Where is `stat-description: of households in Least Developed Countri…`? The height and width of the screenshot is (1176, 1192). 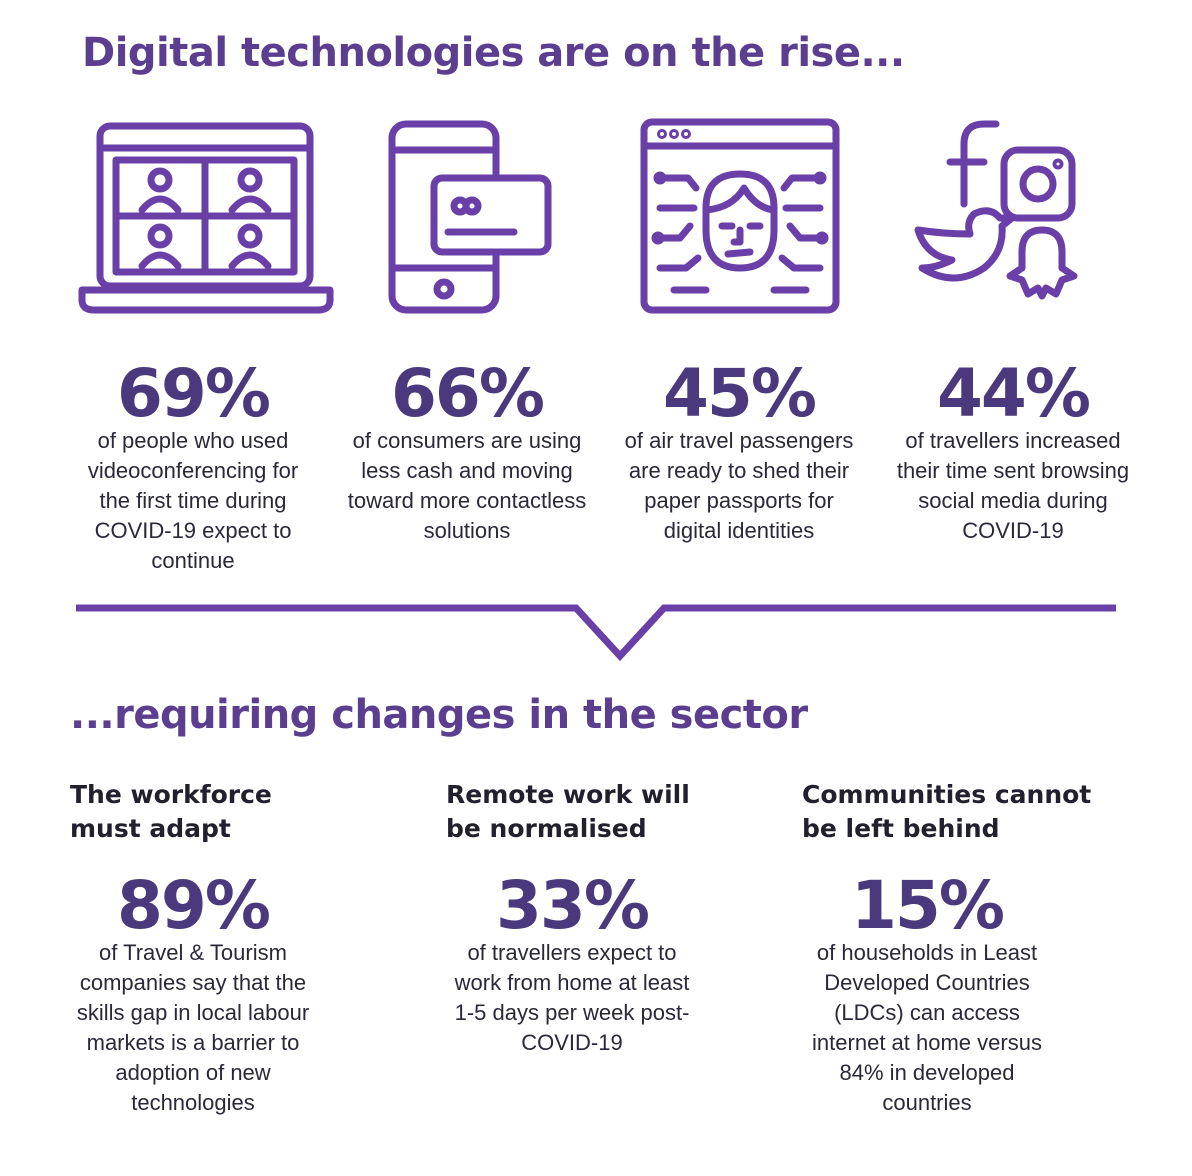 stat-description: of households in Least Developed Countri… is located at coordinates (927, 1027).